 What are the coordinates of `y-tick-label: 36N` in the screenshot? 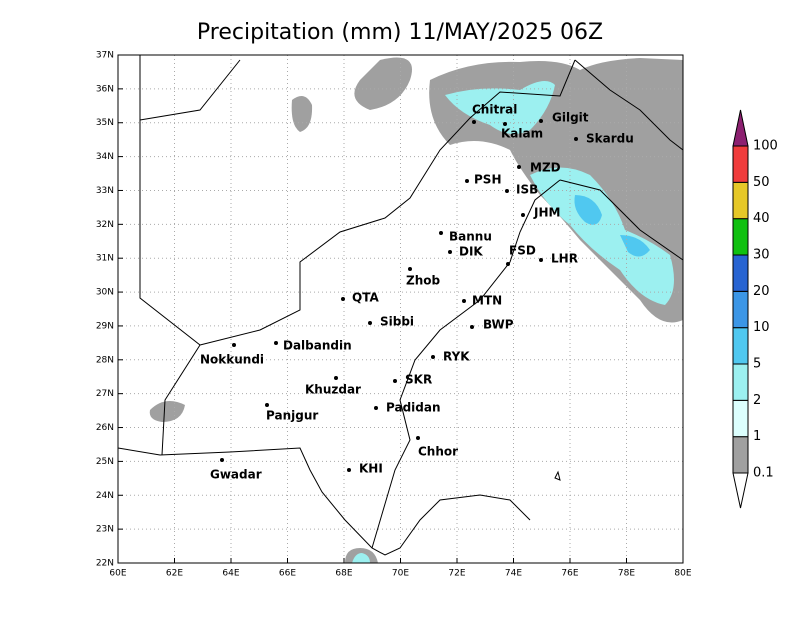 It's located at (105, 89).